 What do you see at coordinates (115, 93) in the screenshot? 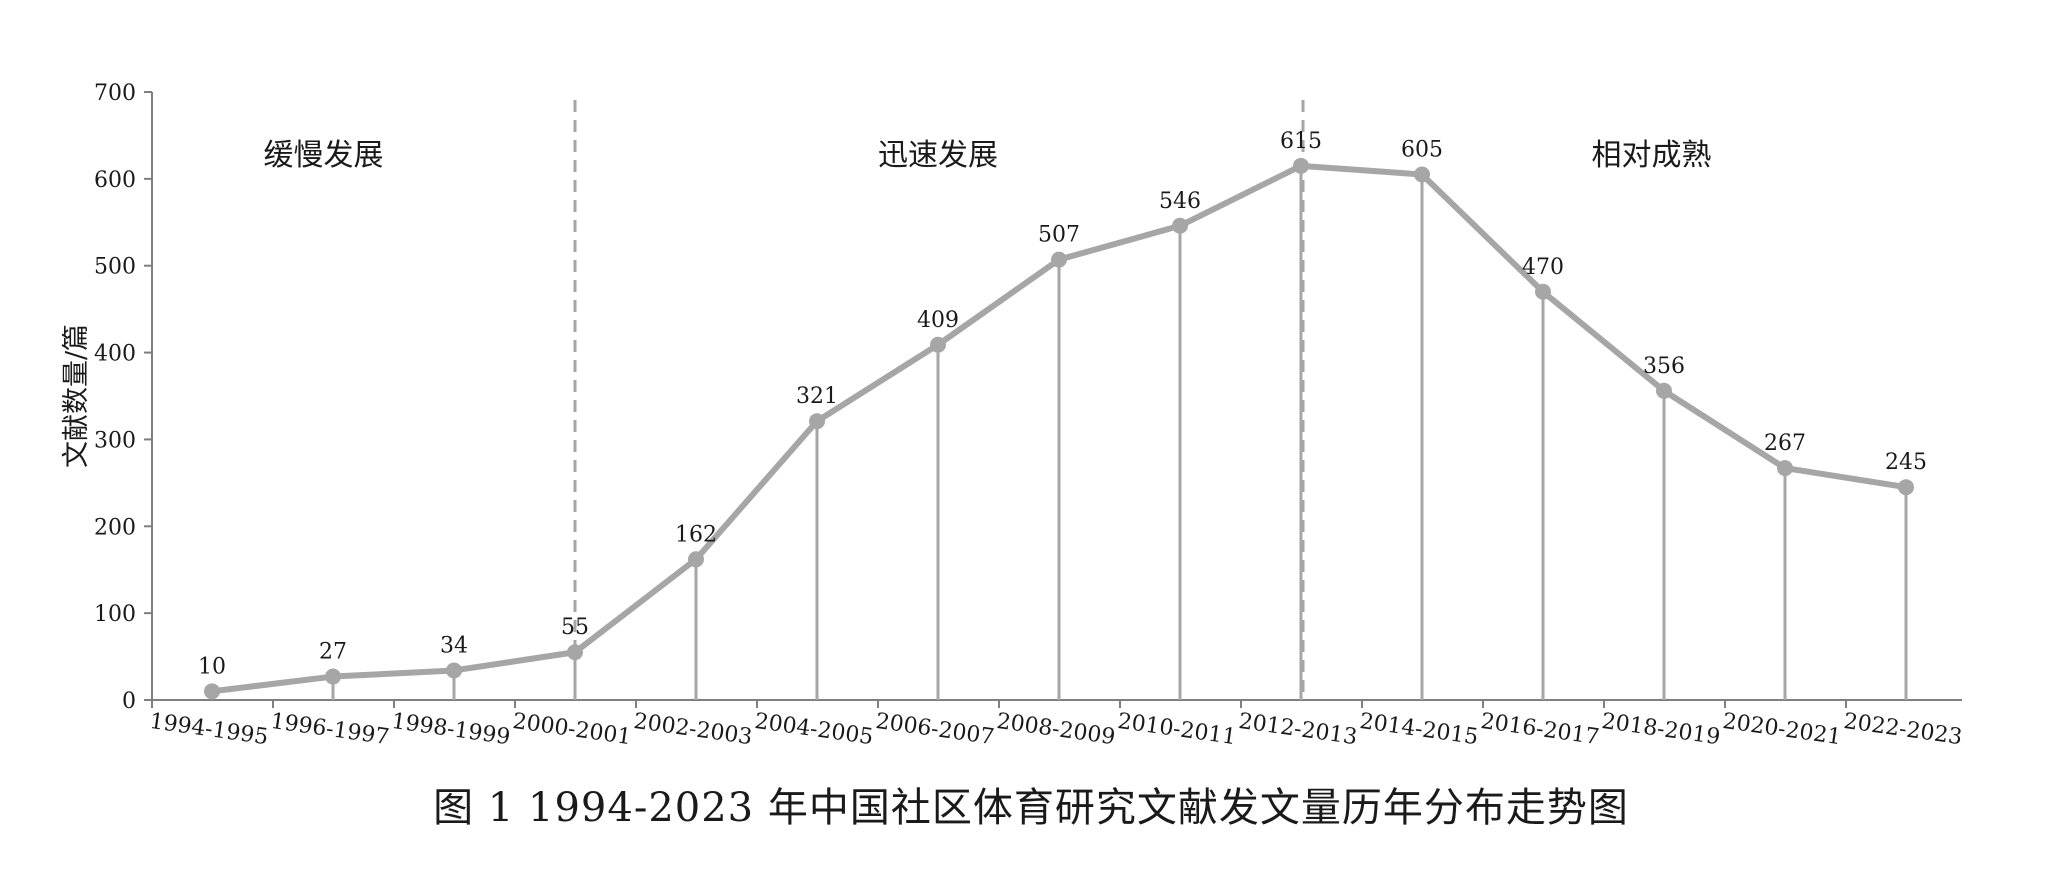
I see `y-tick-label: 700` at bounding box center [115, 93].